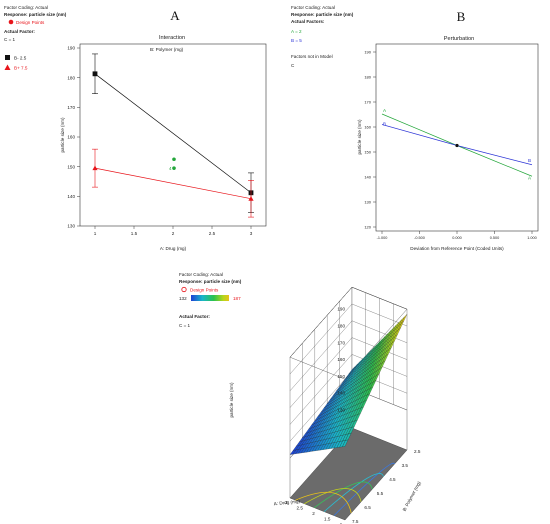 This screenshot has height=524, width=550. I want to click on interaction-subtitle: B: Polymer (mg), so click(167, 49).